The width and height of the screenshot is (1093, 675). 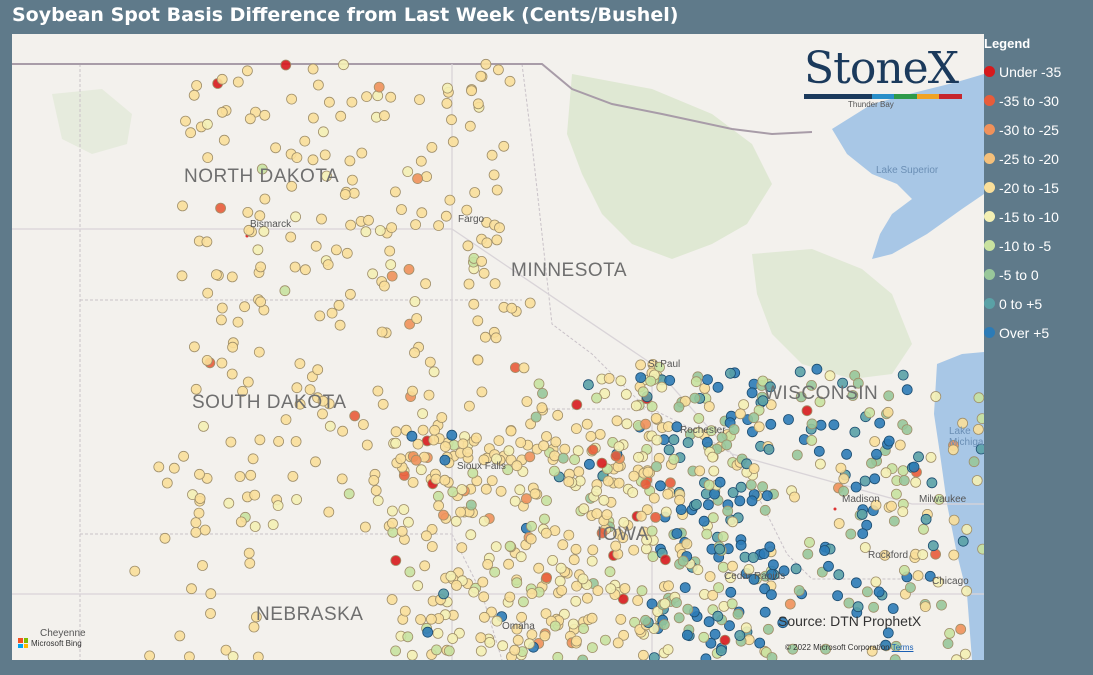 What do you see at coordinates (569, 270) in the screenshot?
I see `state-label-minnesota: MINNESOTA` at bounding box center [569, 270].